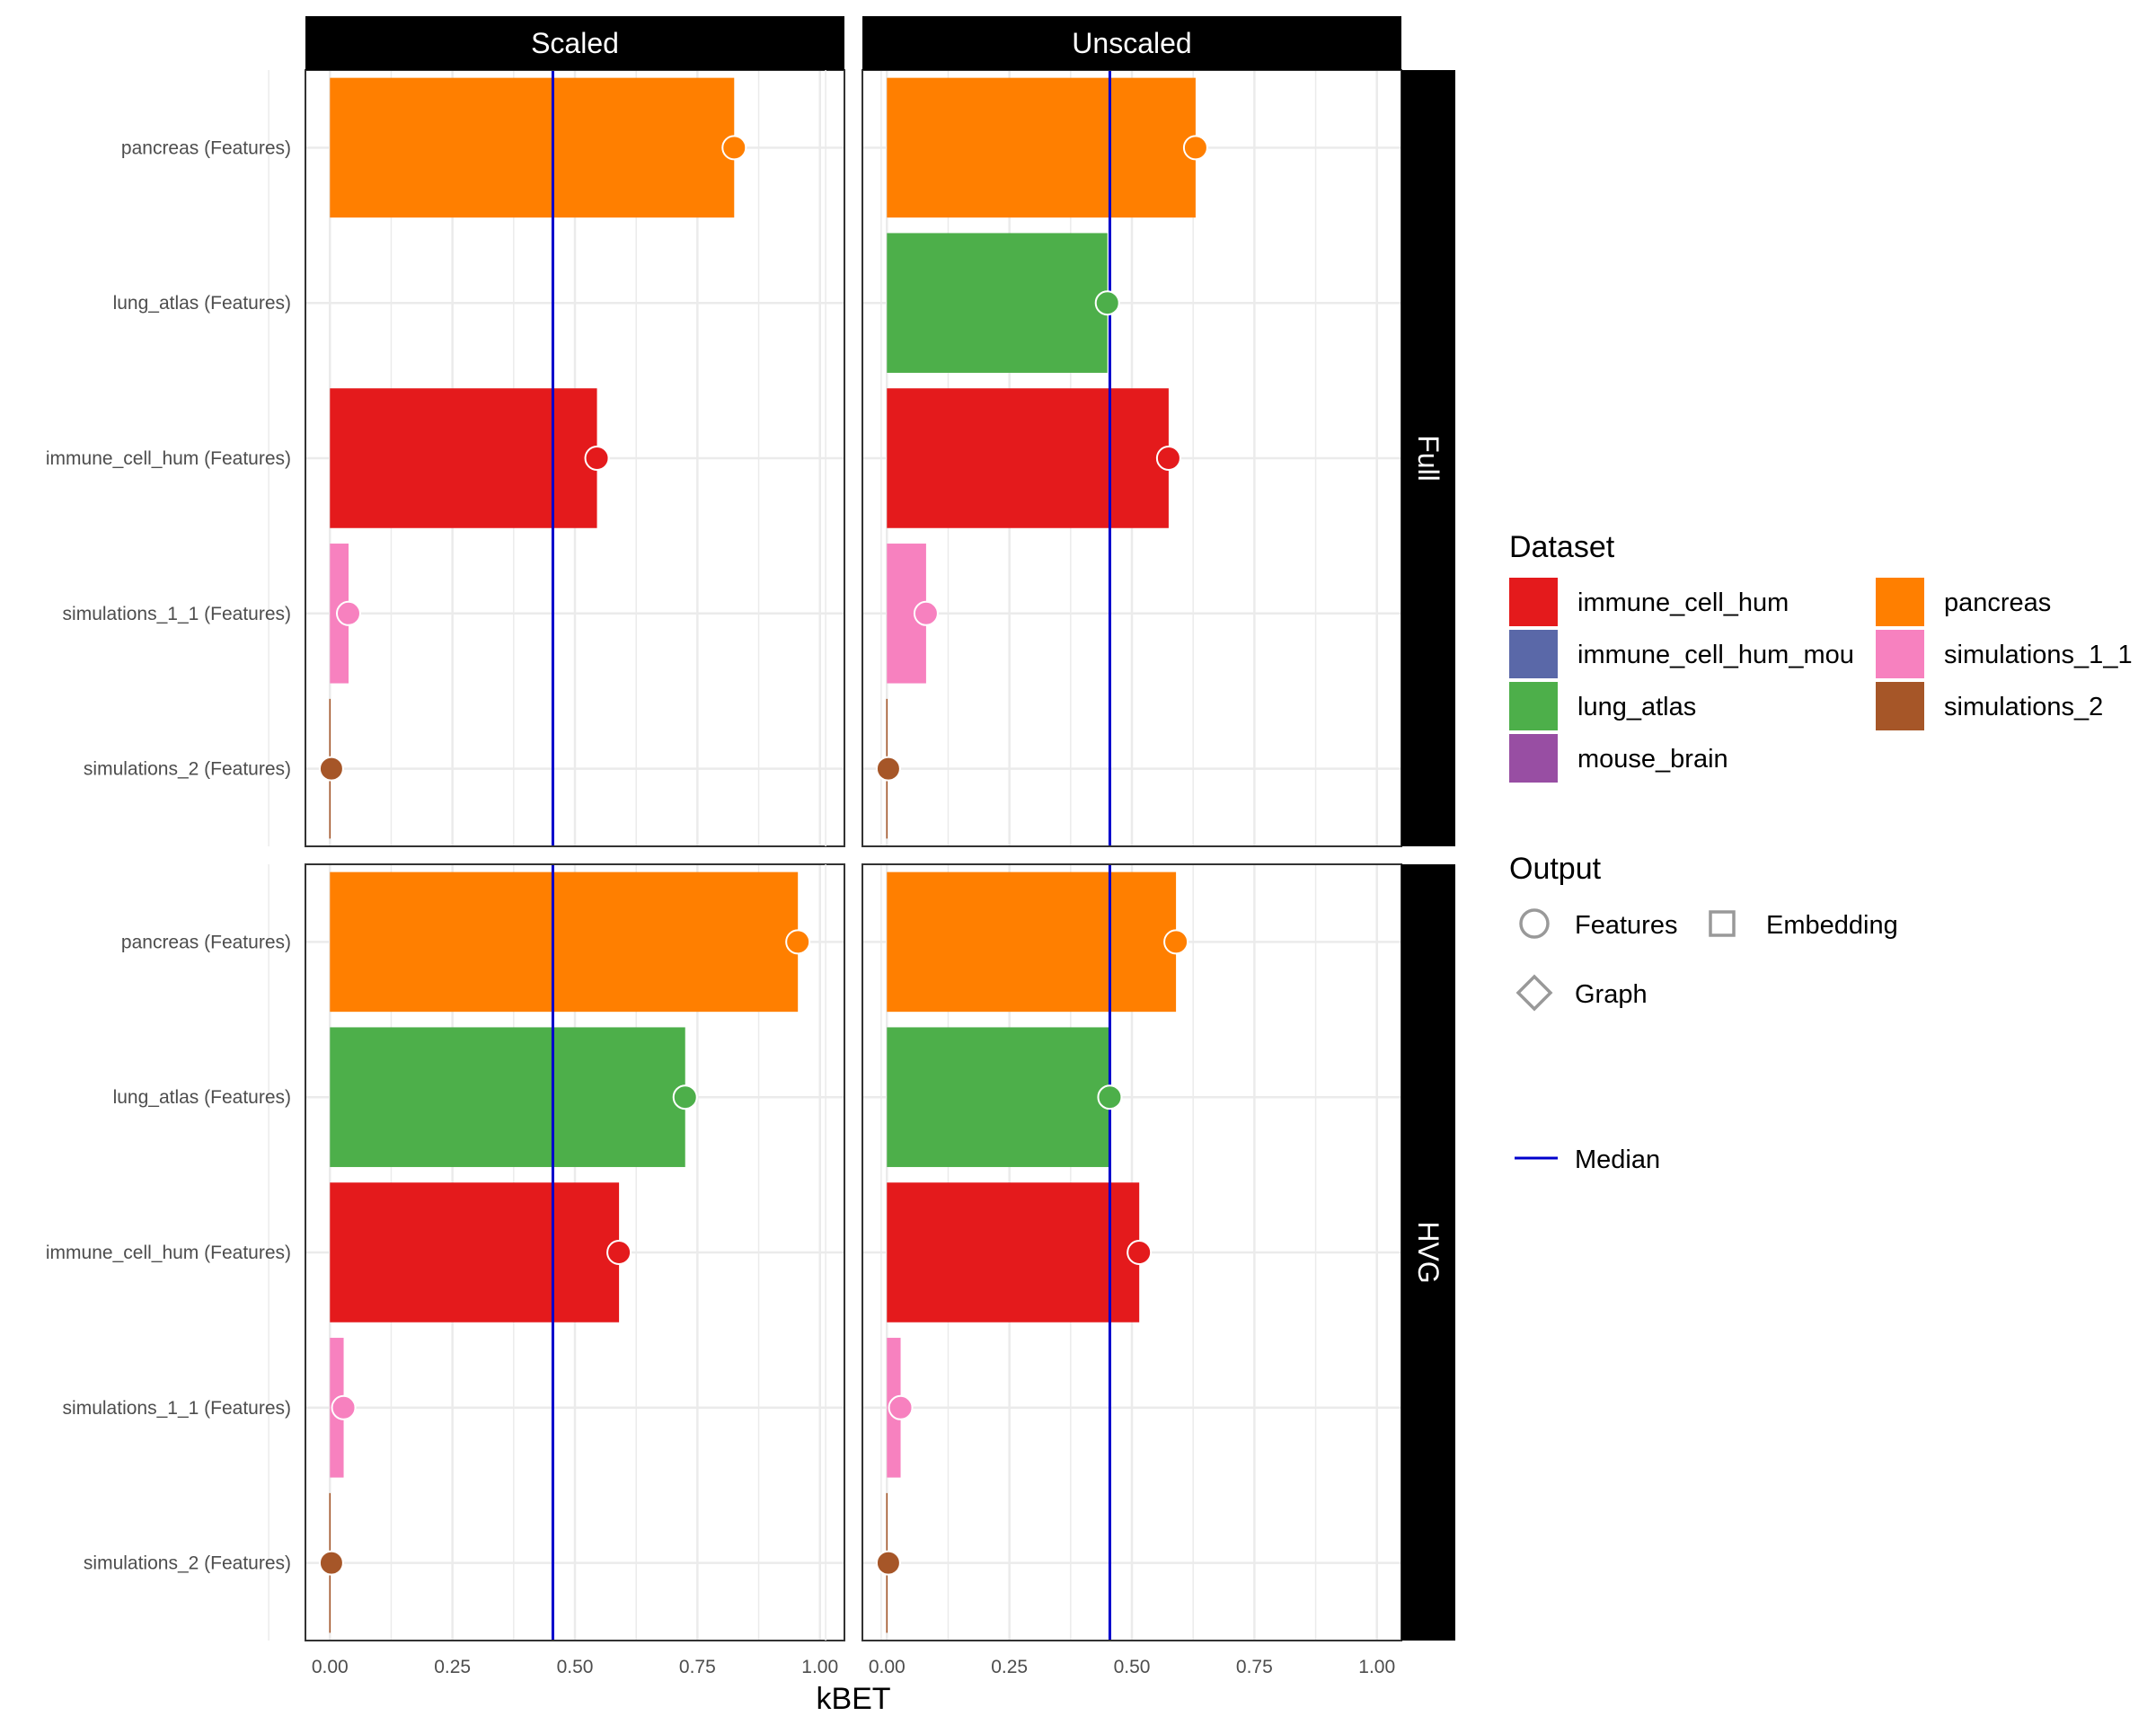 The height and width of the screenshot is (1725, 2156). I want to click on legend-dataset-label: mouse_brain, so click(1652, 759).